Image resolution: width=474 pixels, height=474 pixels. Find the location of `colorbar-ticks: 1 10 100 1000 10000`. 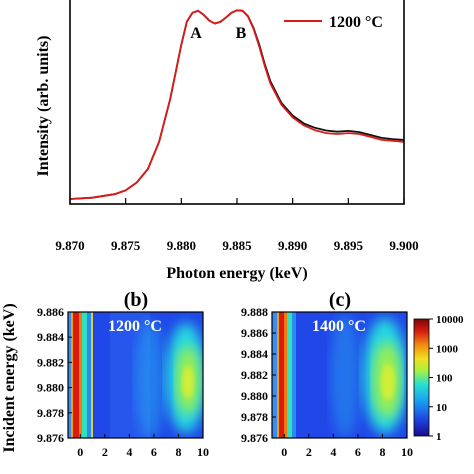

colorbar-ticks: 1 10 100 1000 10000 is located at coordinates (446, 378).